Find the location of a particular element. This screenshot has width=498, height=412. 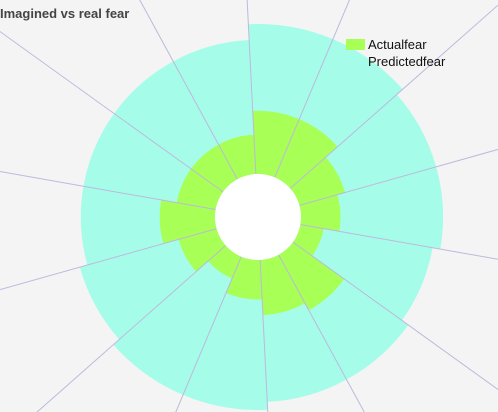

legend-swatch-predicted is located at coordinates (355, 61).